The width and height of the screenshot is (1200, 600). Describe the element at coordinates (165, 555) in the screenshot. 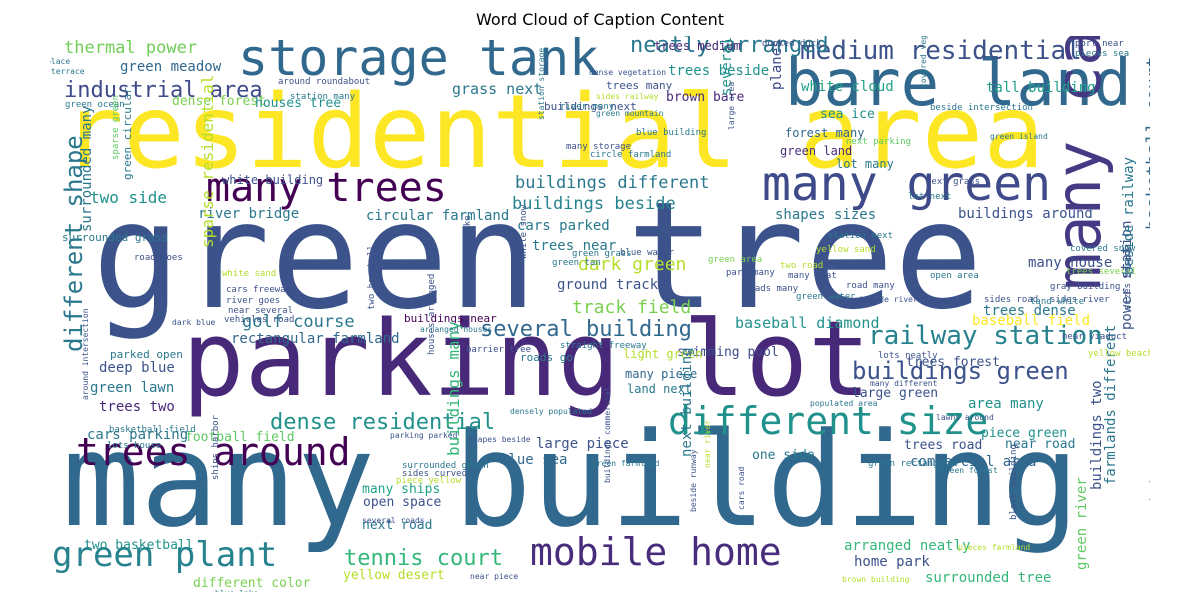

I see `cloud-word: green plant` at that location.